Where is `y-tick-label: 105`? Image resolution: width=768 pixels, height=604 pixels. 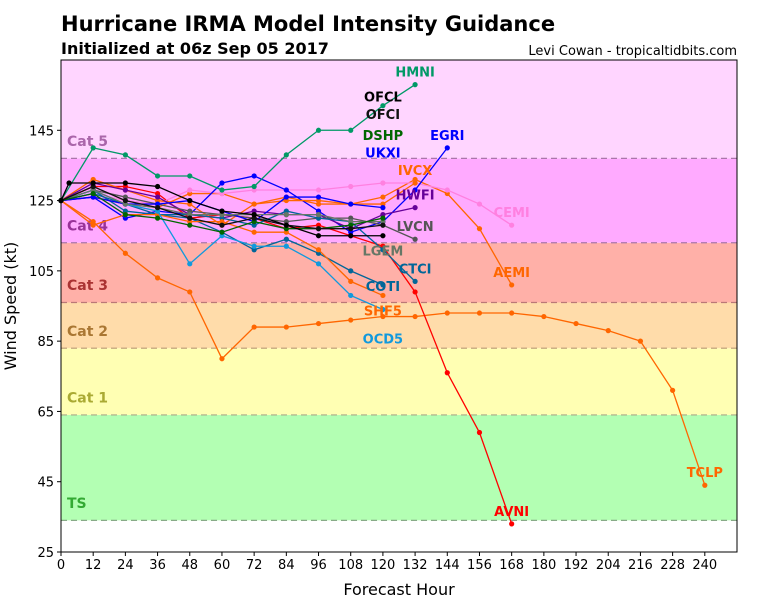 y-tick-label: 105 is located at coordinates (41, 272).